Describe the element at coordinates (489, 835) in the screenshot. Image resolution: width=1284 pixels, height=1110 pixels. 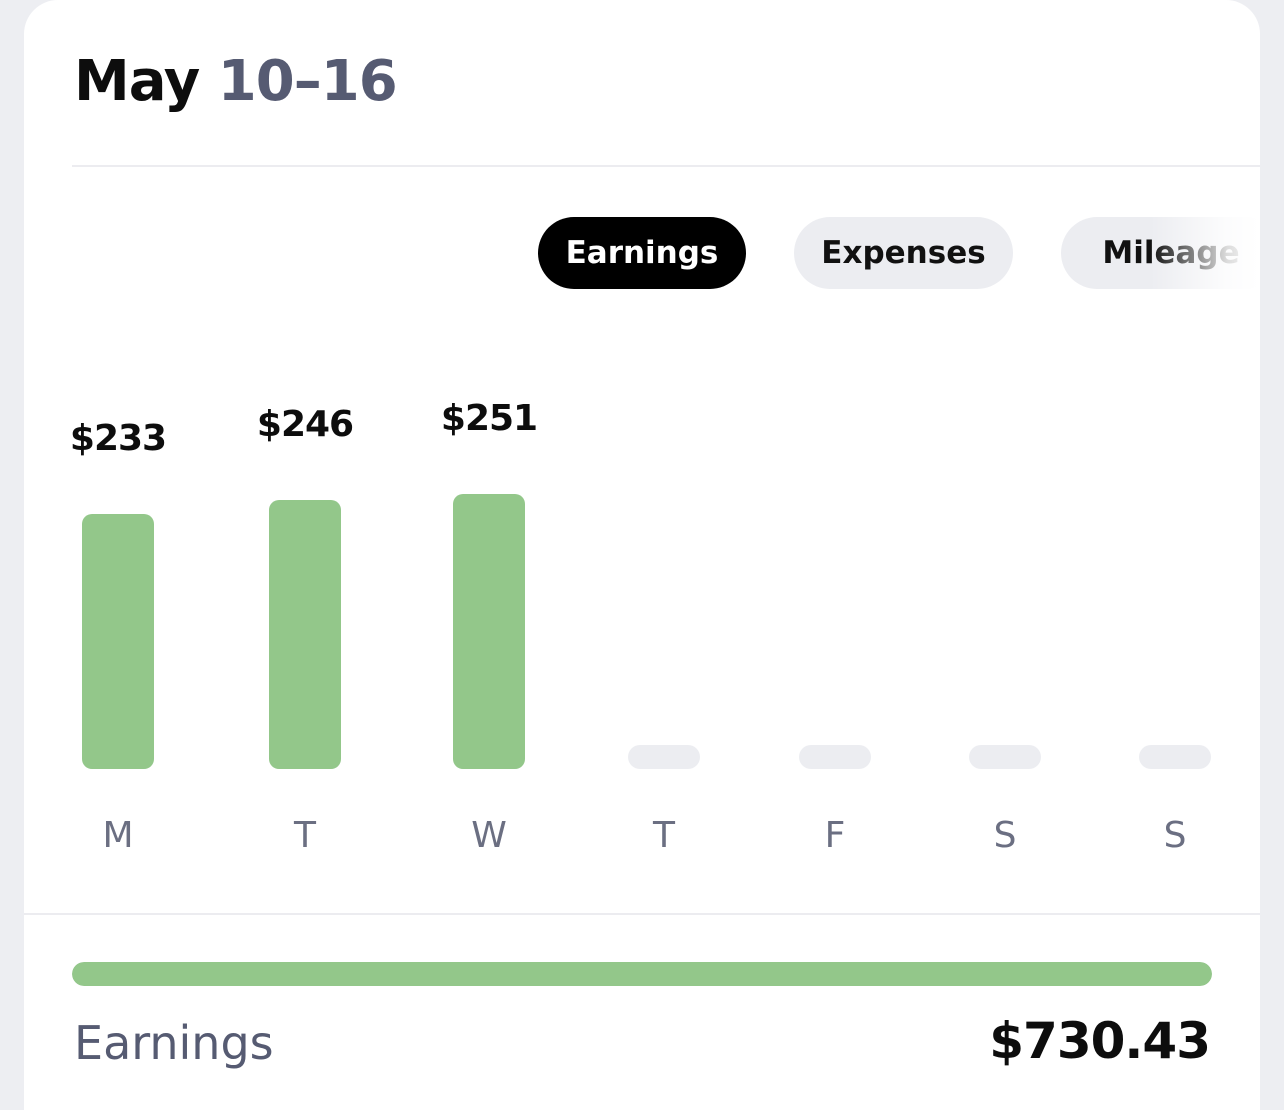
I see `day-label: W` at that location.